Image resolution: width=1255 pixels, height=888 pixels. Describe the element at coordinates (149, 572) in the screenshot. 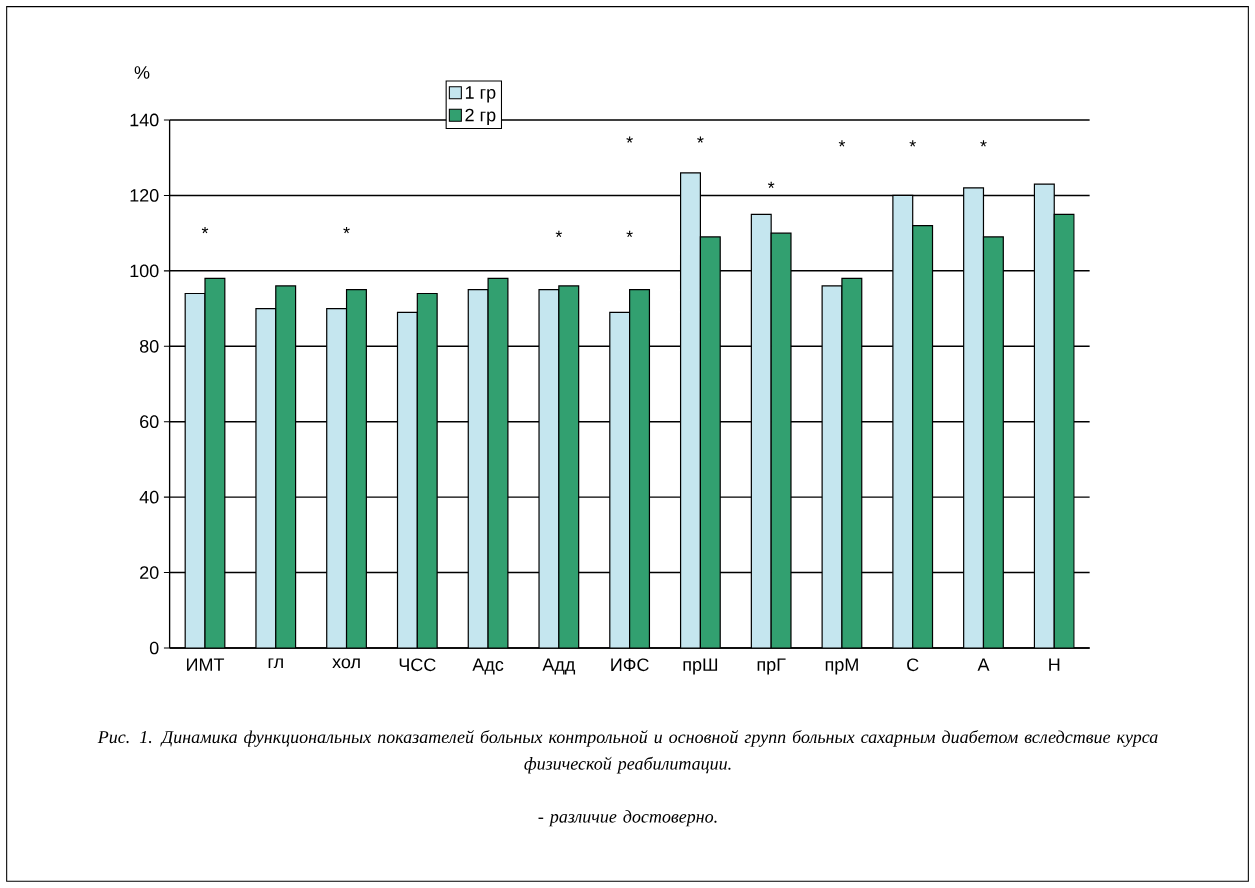

I see `y-tick-label: 20` at that location.